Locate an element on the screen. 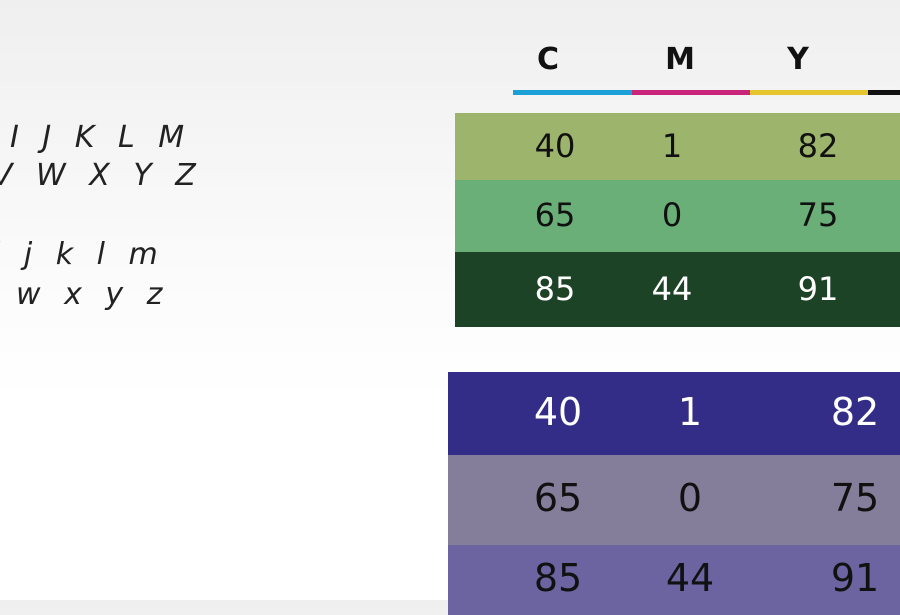 The width and height of the screenshot is (900, 615). column-header: Y is located at coordinates (798, 59).